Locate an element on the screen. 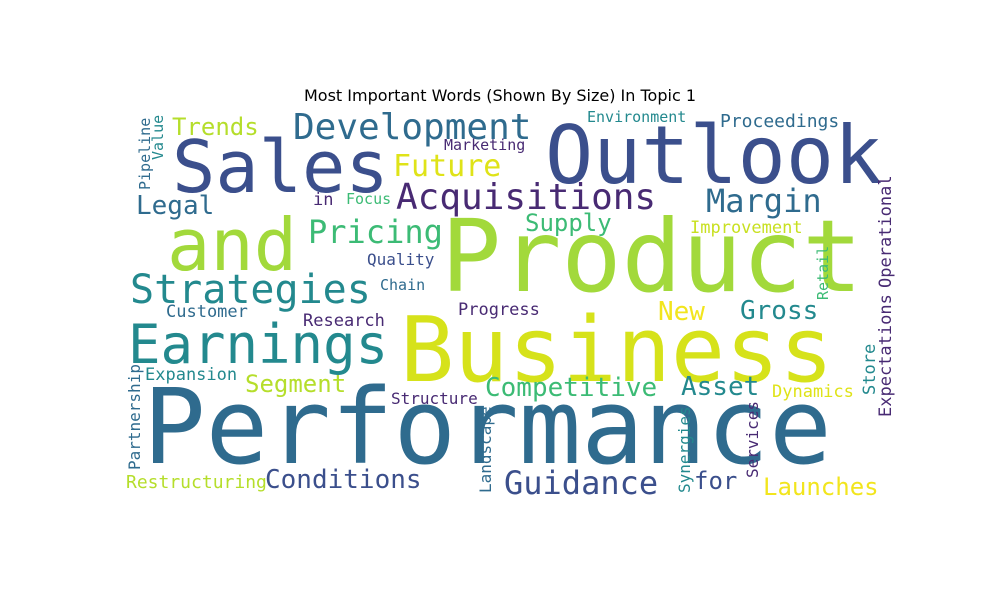 The height and width of the screenshot is (600, 1000). word-expansion: Expansion is located at coordinates (191, 375).